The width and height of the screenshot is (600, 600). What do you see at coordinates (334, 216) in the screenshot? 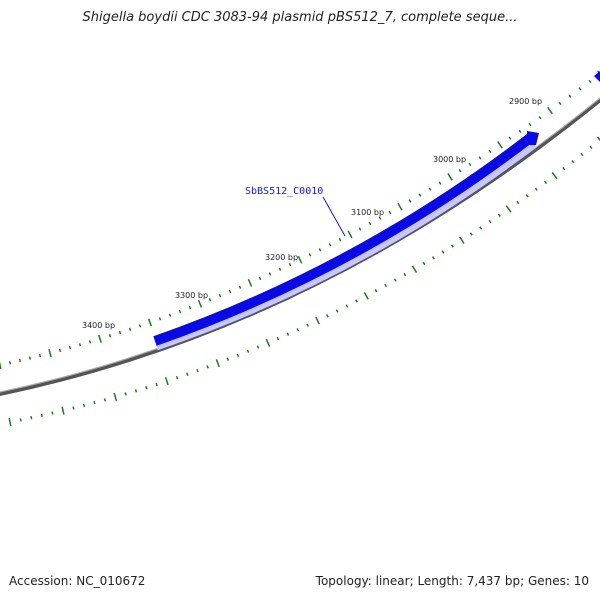
I see `gene-label-leader` at bounding box center [334, 216].